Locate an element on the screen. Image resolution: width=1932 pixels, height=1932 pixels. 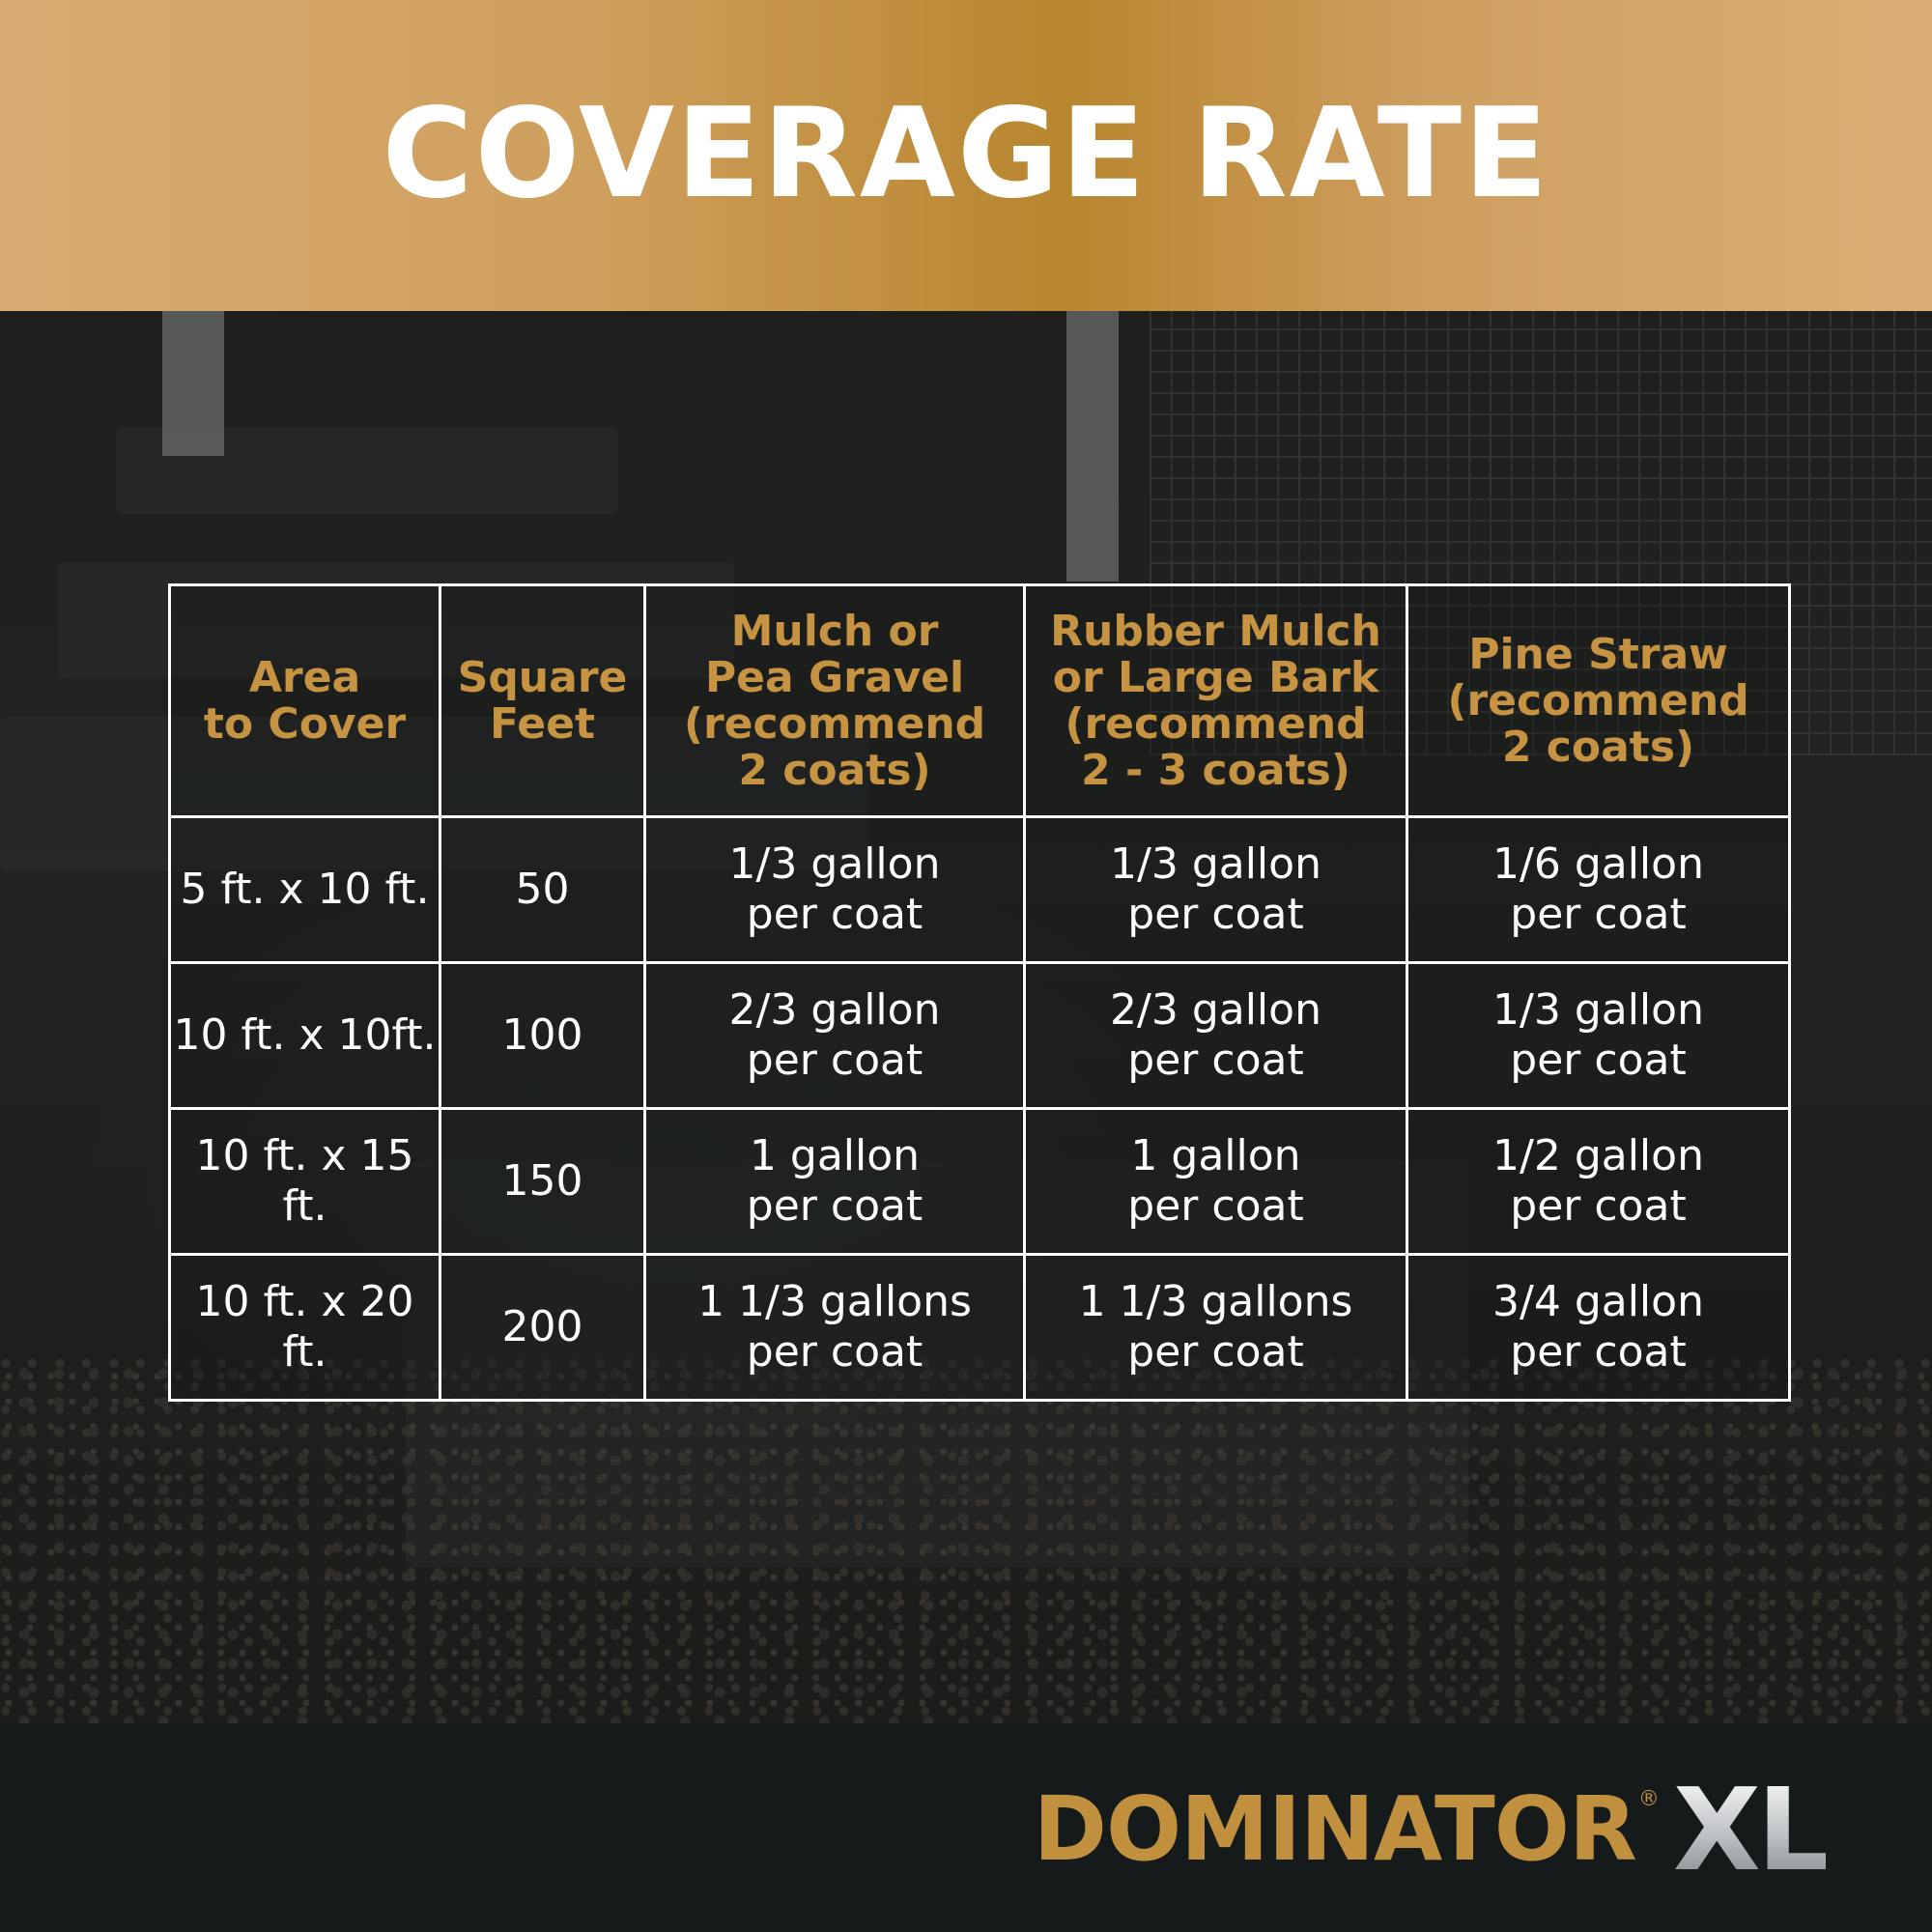
dominator-xl-logo: DOMINATOR ® XL is located at coordinates (1431, 1829).